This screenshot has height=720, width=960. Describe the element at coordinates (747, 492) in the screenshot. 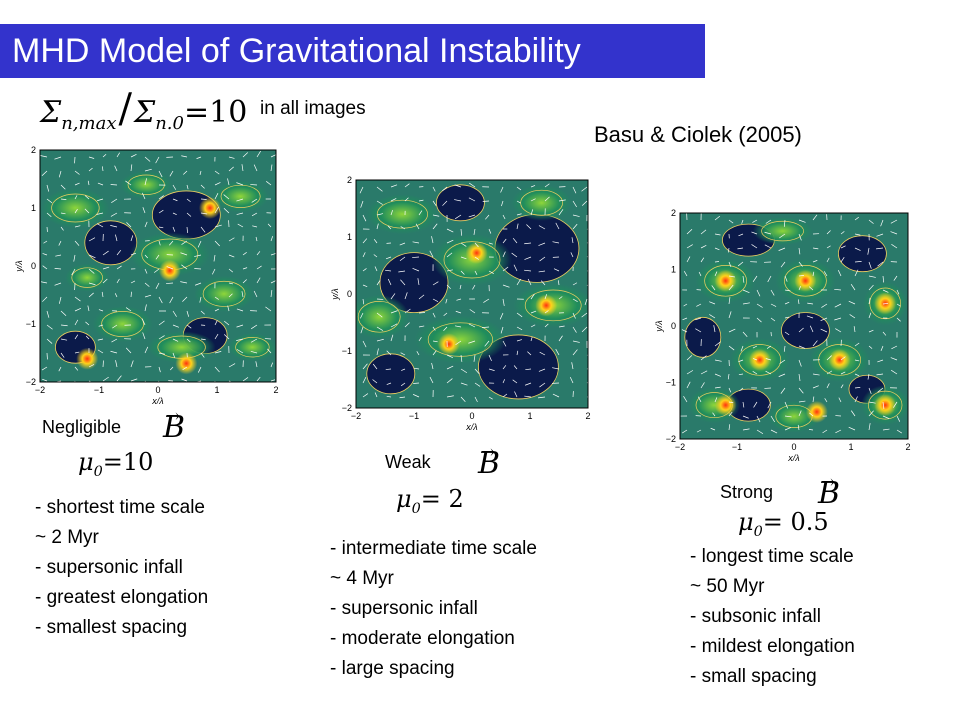

I see `field-label-strong: Strong` at that location.